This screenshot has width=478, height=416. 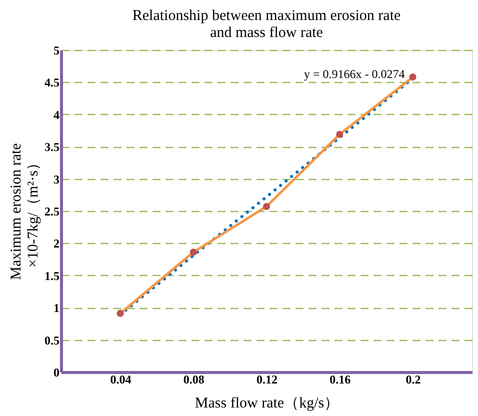 What do you see at coordinates (52, 340) in the screenshot?
I see `y-tick-label: 0.5` at bounding box center [52, 340].